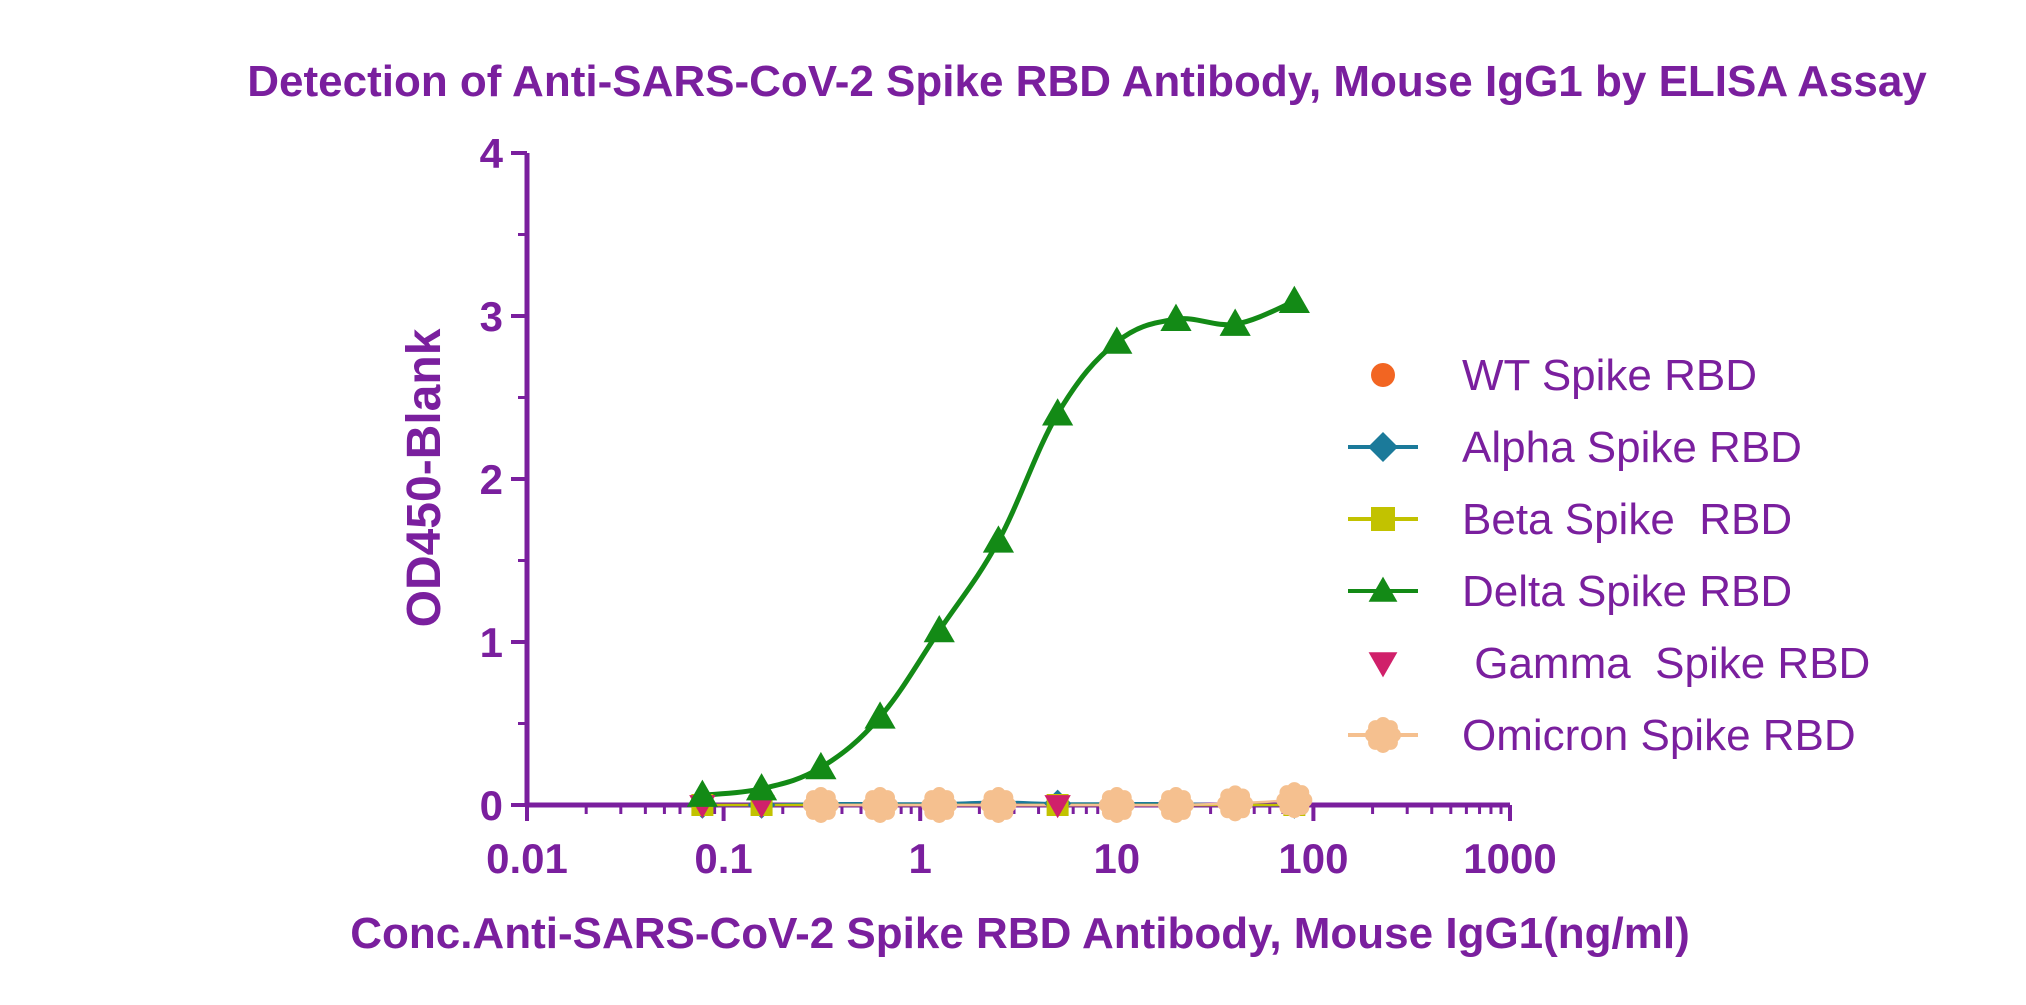  I want to click on y-tick-label: 3, so click(491, 316).